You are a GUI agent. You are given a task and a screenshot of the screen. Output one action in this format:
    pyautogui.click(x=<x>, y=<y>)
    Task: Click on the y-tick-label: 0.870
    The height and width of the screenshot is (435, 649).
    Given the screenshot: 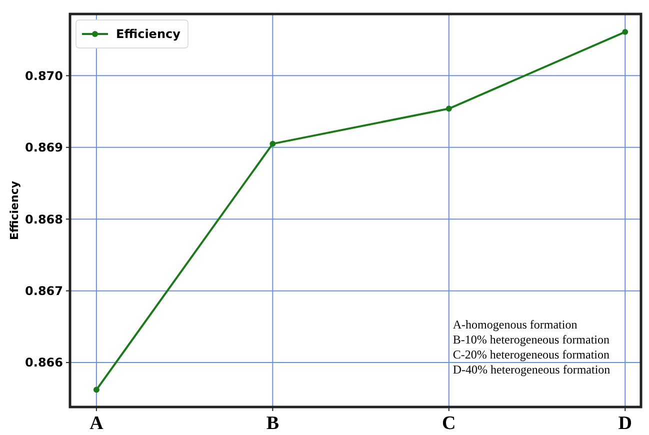 What is the action you would take?
    pyautogui.click(x=44, y=75)
    